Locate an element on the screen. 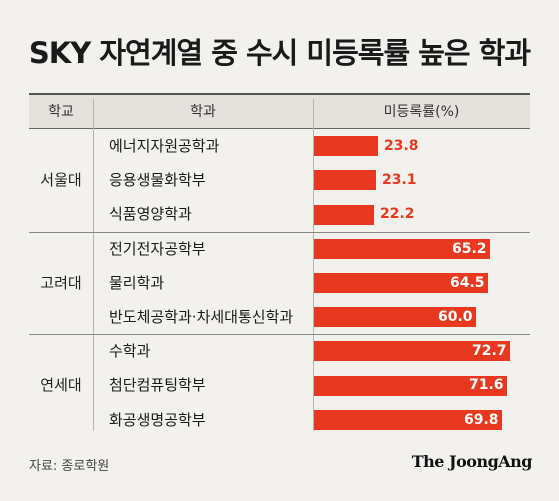 The height and width of the screenshot is (501, 559). rate-value-label: 23.8 is located at coordinates (401, 146).